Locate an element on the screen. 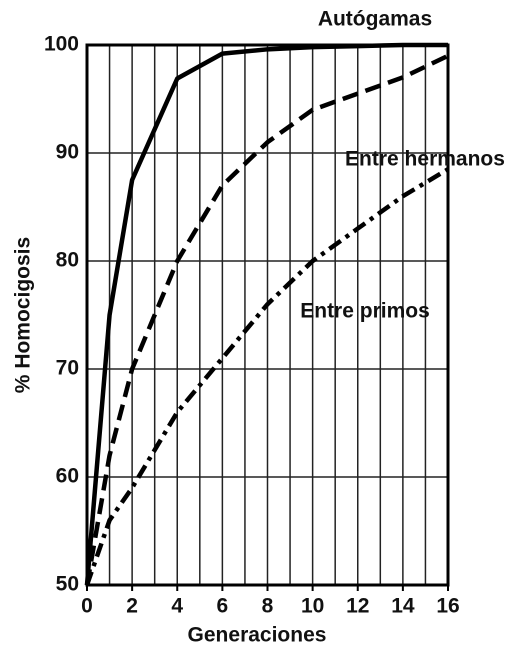  x-tick-label: 0 is located at coordinates (87, 606).